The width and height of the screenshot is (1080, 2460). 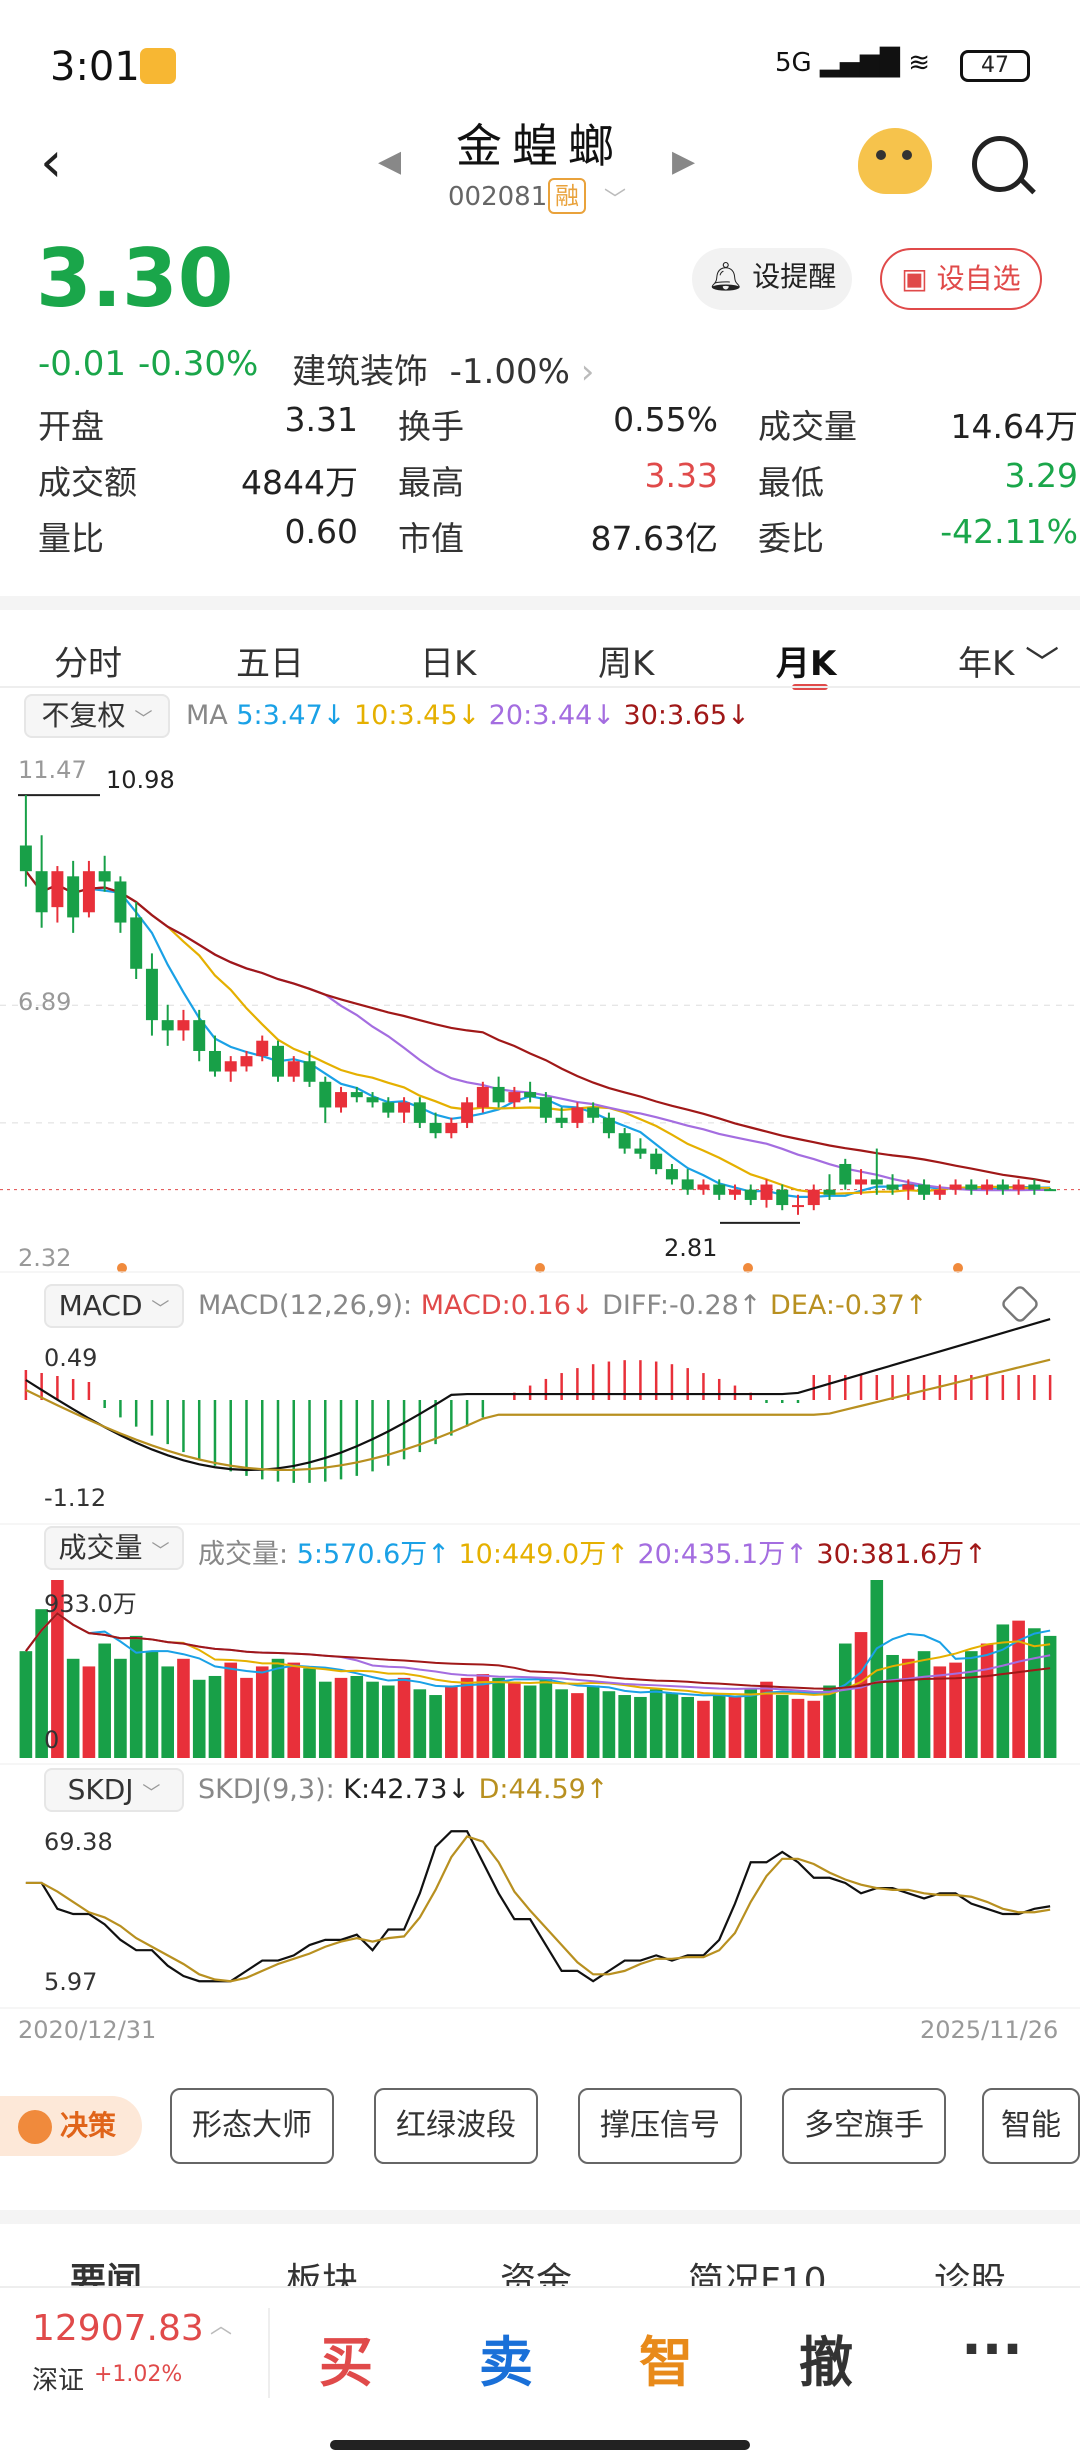 What do you see at coordinates (682, 1305) in the screenshot?
I see `diff-value: DIFF:-0.28↑` at bounding box center [682, 1305].